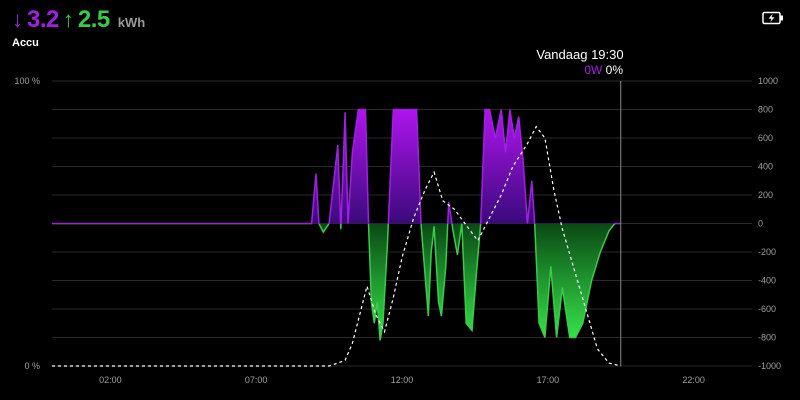 The image size is (800, 400). I want to click on right-axis-tick: 800, so click(765, 110).